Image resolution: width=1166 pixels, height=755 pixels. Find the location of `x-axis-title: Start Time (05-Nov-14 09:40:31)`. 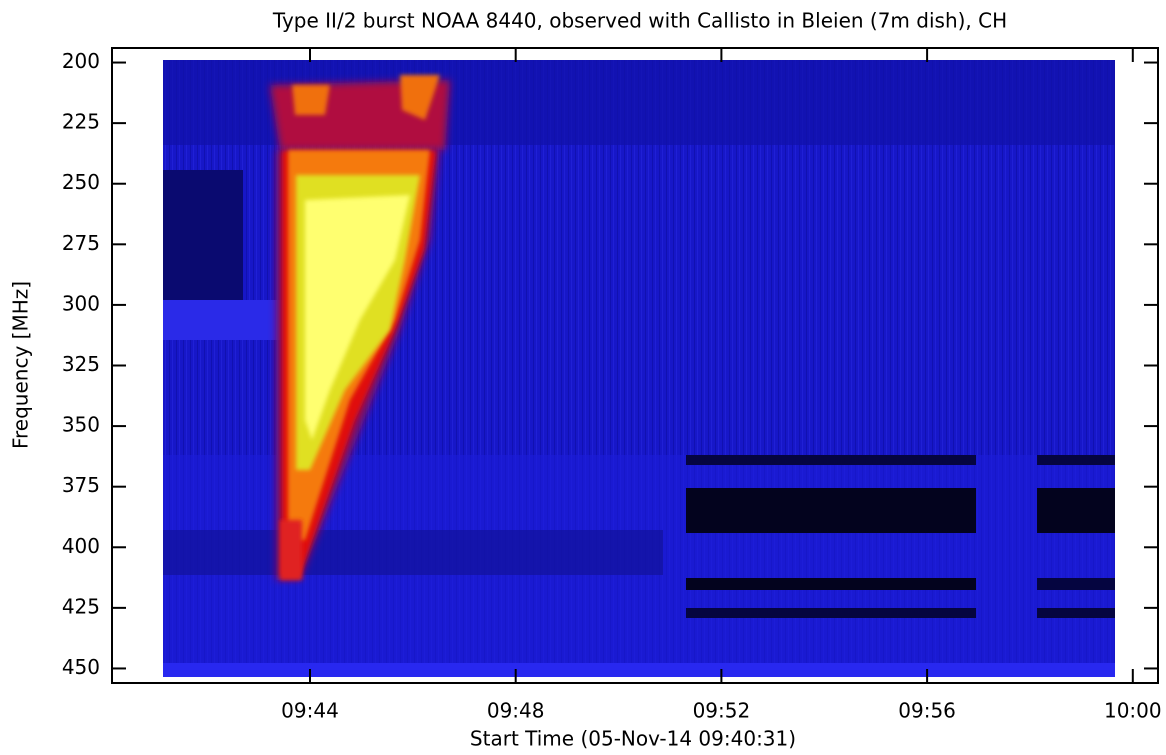

x-axis-title: Start Time (05-Nov-14 09:40:31) is located at coordinates (633, 739).